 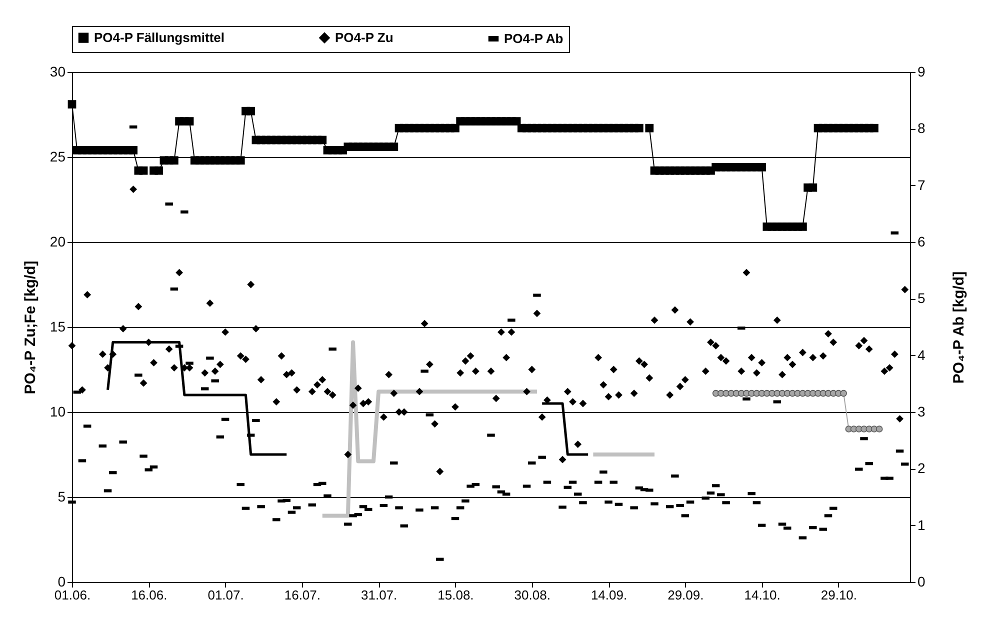 I want to click on legend-label: PO4-P Fällungsmittel, so click(x=159, y=37).